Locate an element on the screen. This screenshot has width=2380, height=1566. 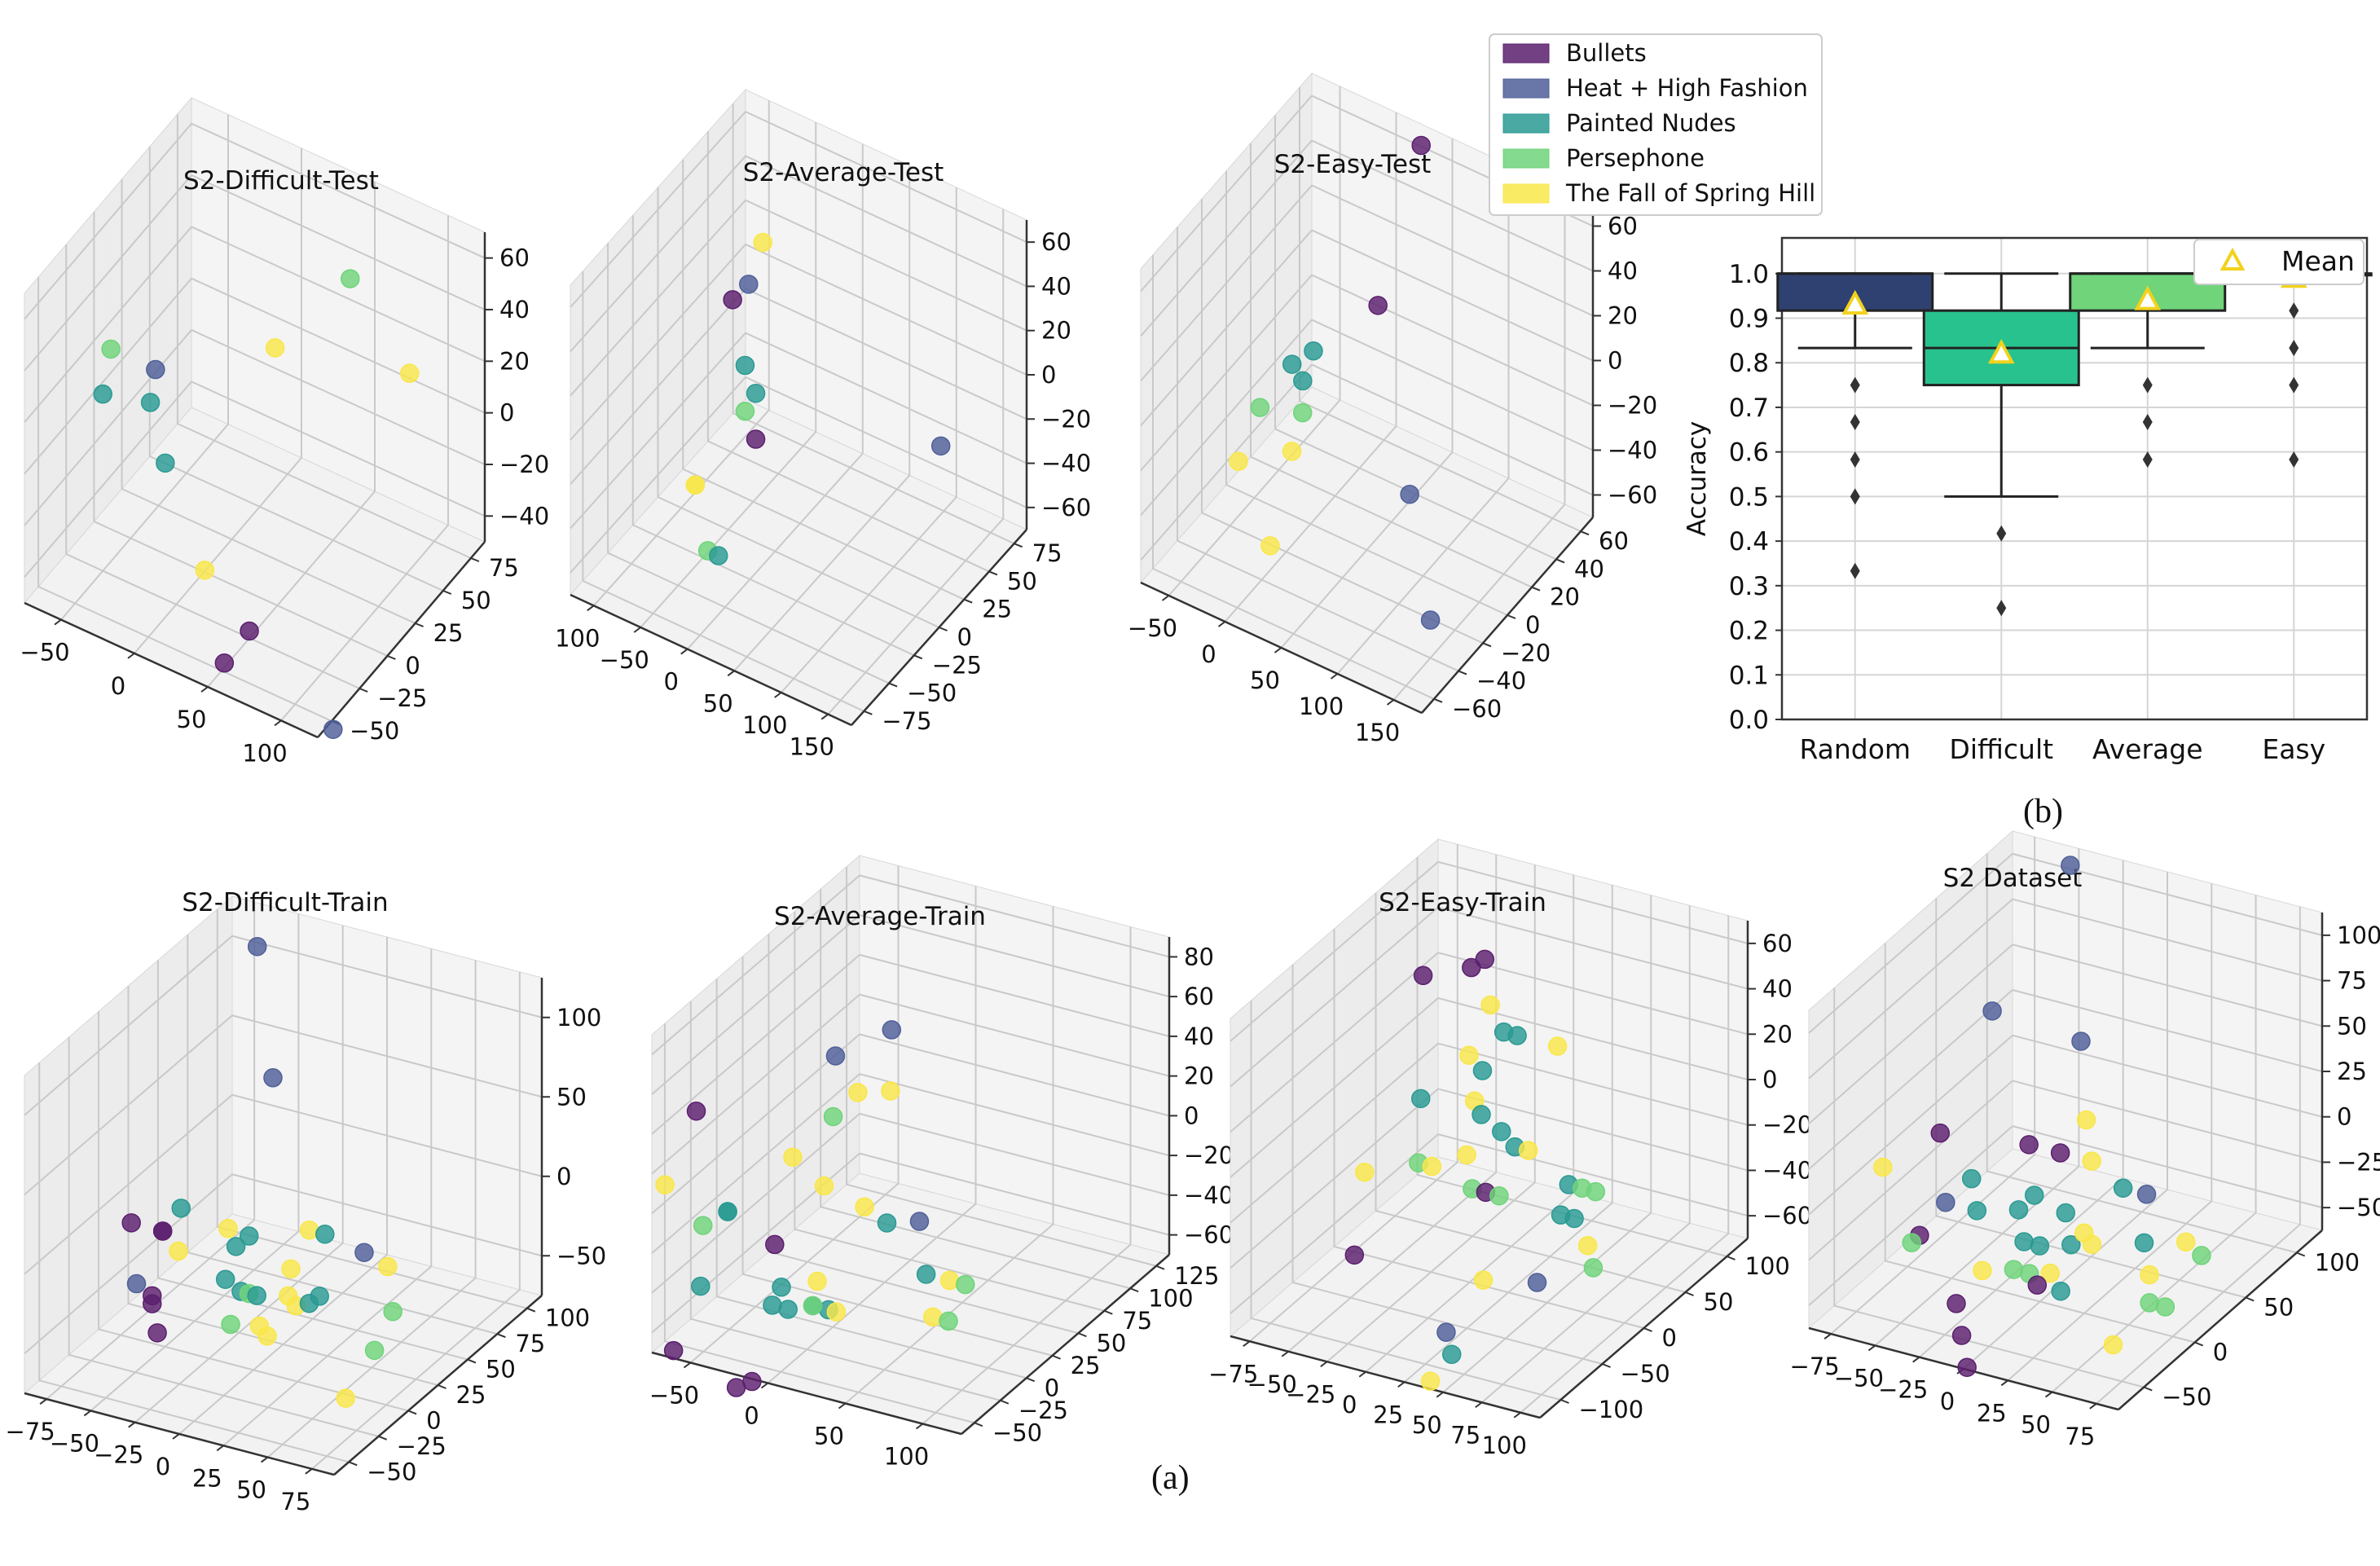
y-tick-label: 0.4 is located at coordinates (1749, 541).